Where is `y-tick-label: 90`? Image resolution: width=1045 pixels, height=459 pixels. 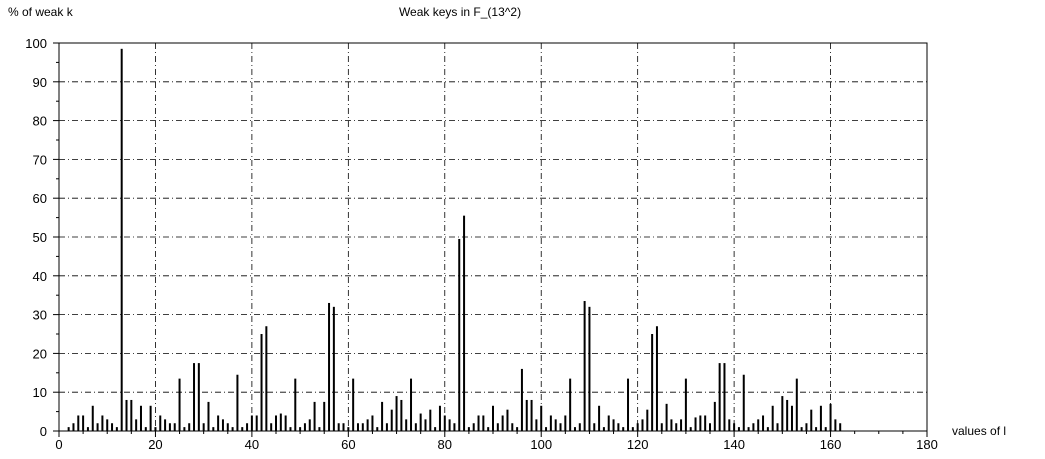 y-tick-label: 90 is located at coordinates (40, 82).